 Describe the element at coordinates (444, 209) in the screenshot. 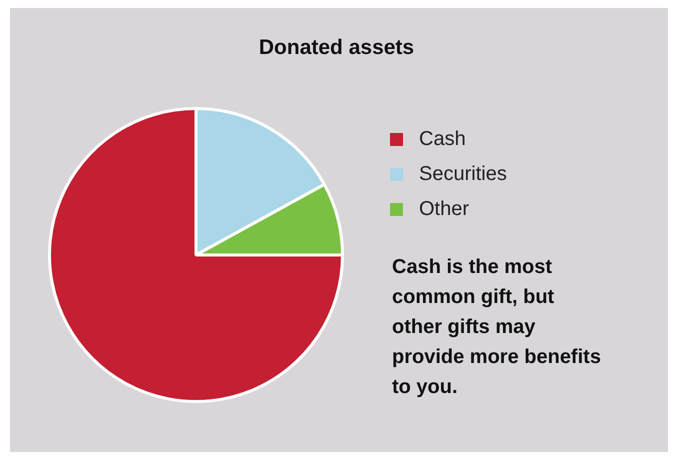

I see `legend-label: Other` at that location.